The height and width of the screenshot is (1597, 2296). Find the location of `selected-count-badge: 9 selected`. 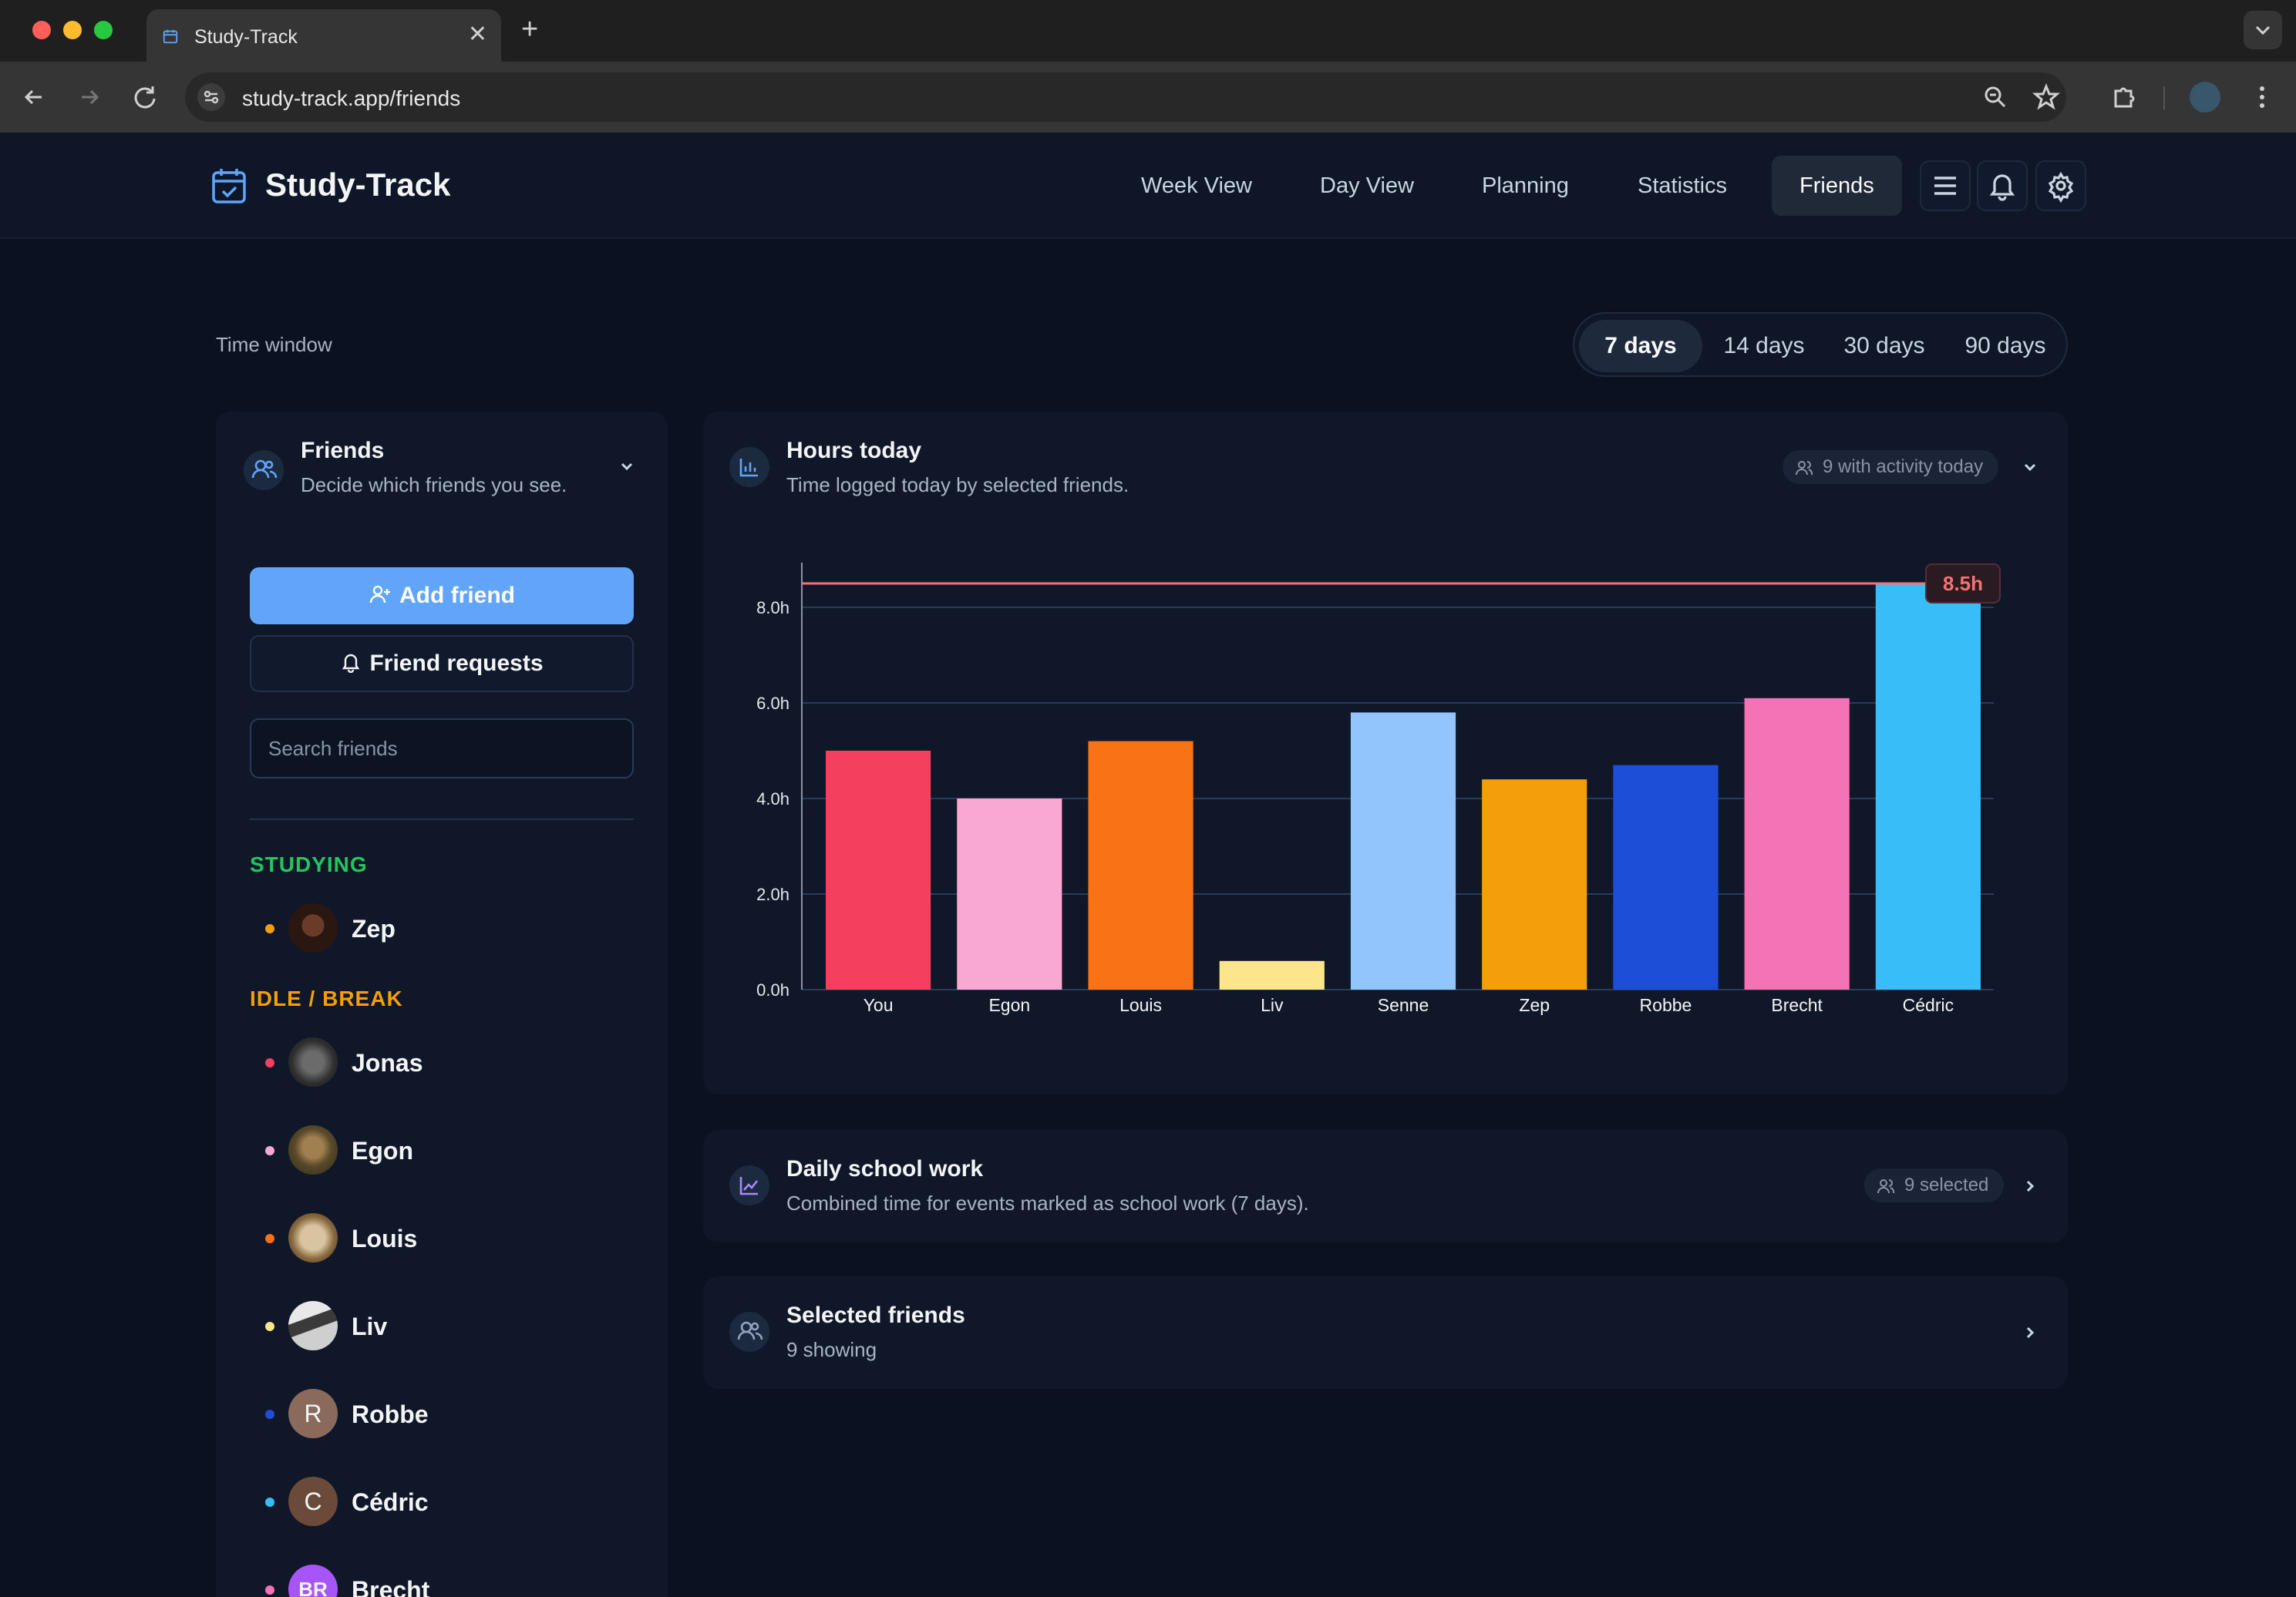

selected-count-badge: 9 selected is located at coordinates (1934, 1185).